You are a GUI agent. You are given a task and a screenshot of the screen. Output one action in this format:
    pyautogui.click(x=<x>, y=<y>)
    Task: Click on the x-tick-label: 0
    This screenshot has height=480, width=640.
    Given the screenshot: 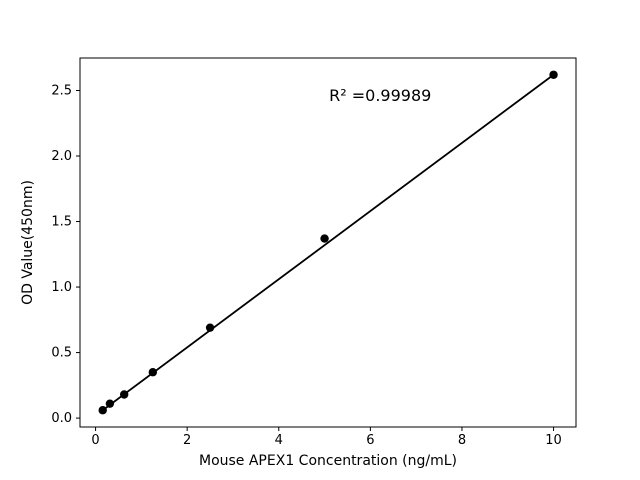 What is the action you would take?
    pyautogui.click(x=95, y=440)
    